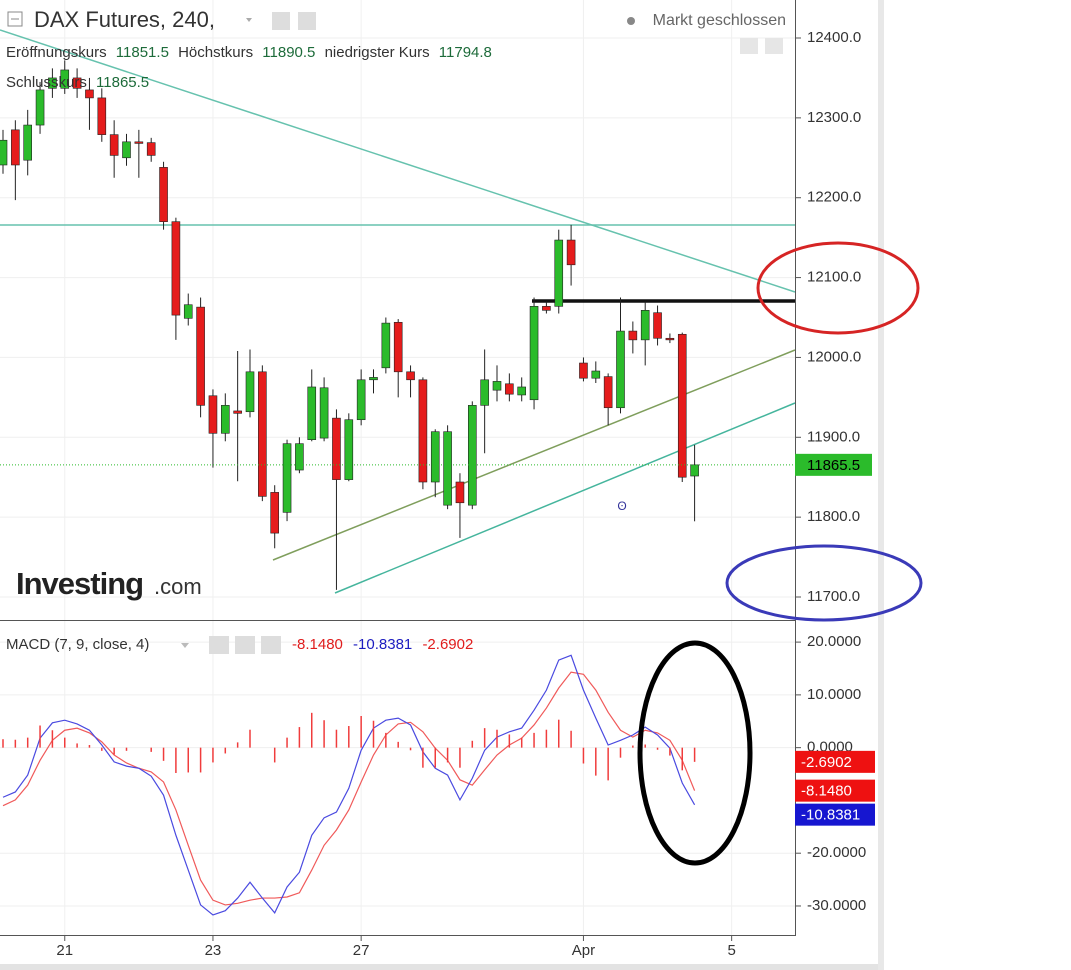 The image size is (1071, 970). What do you see at coordinates (377, 52) in the screenshot?
I see `ohlc-label: niedrigster Kurs` at bounding box center [377, 52].